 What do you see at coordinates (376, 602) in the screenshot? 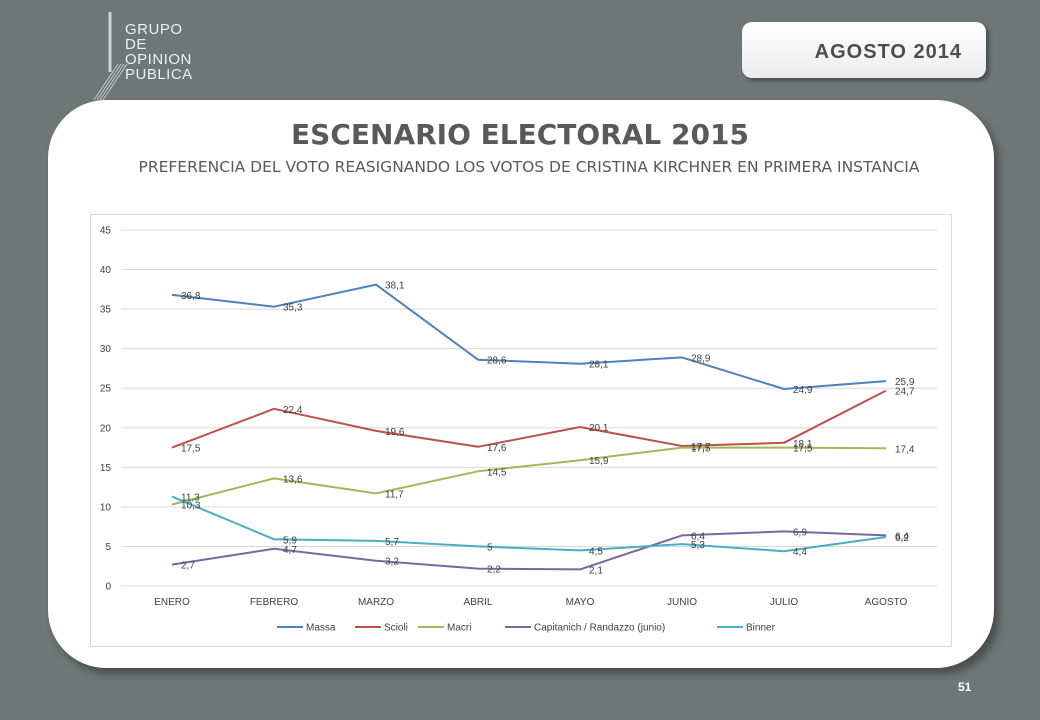
I see `x-tick-label: MARZO` at bounding box center [376, 602].